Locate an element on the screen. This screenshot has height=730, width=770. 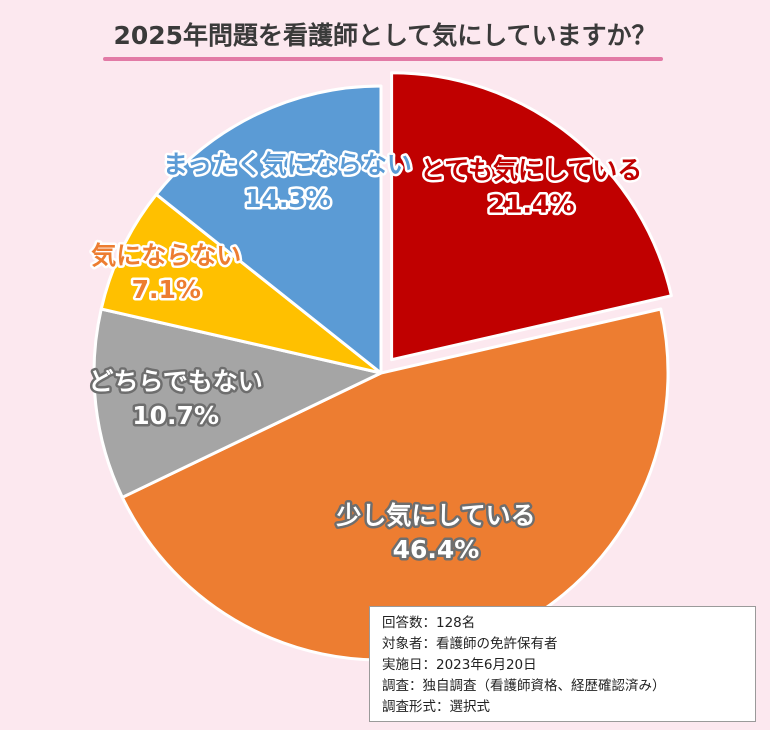
slice-value-label: 7.1% is located at coordinates (166, 289).